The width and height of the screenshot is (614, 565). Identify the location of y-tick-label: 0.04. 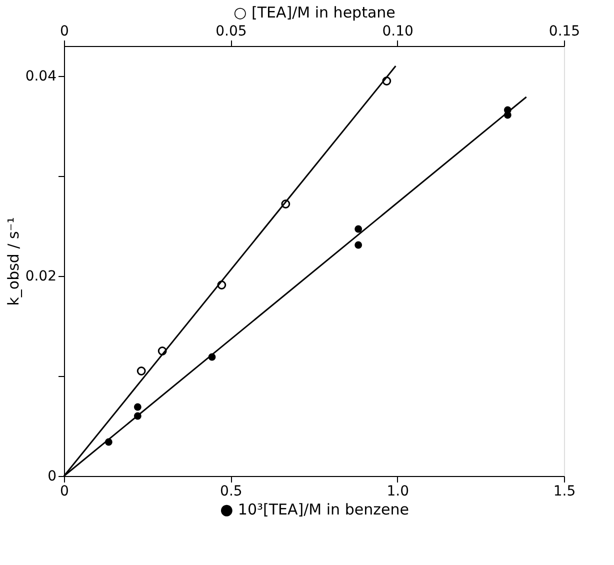
(41, 76).